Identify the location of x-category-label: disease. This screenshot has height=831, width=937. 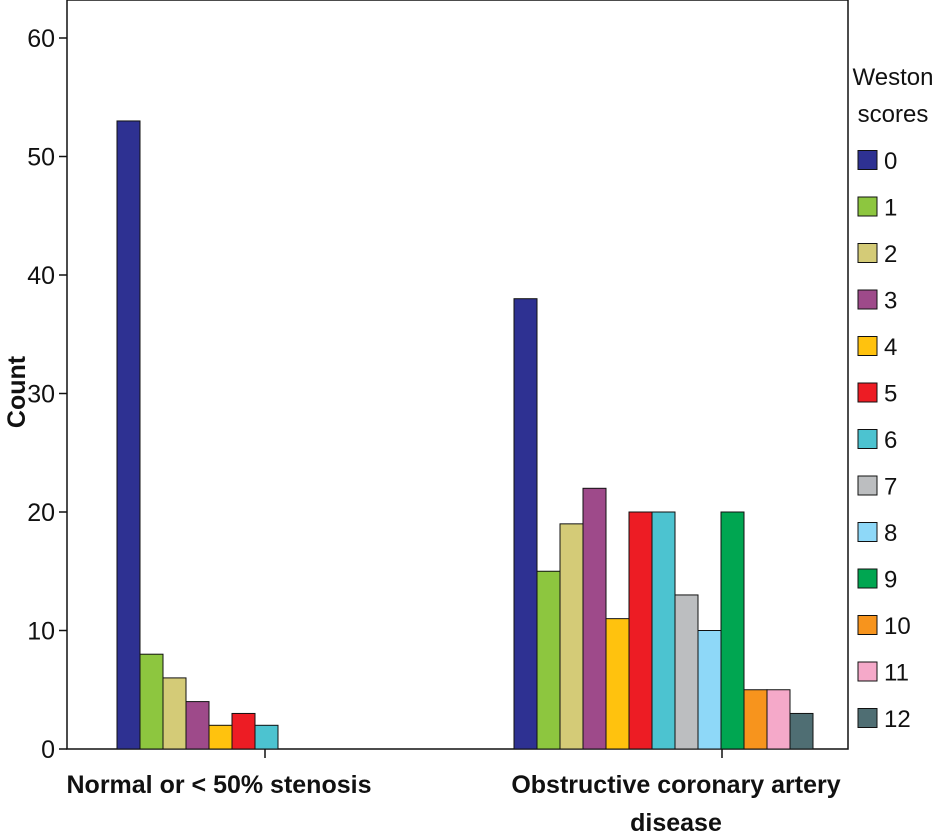
(676, 820).